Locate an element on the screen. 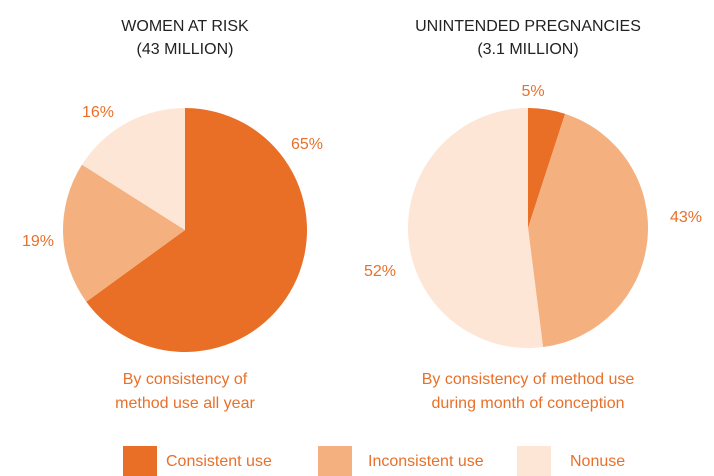 Image resolution: width=714 pixels, height=476 pixels. caption: By consistency of method use is located at coordinates (528, 379).